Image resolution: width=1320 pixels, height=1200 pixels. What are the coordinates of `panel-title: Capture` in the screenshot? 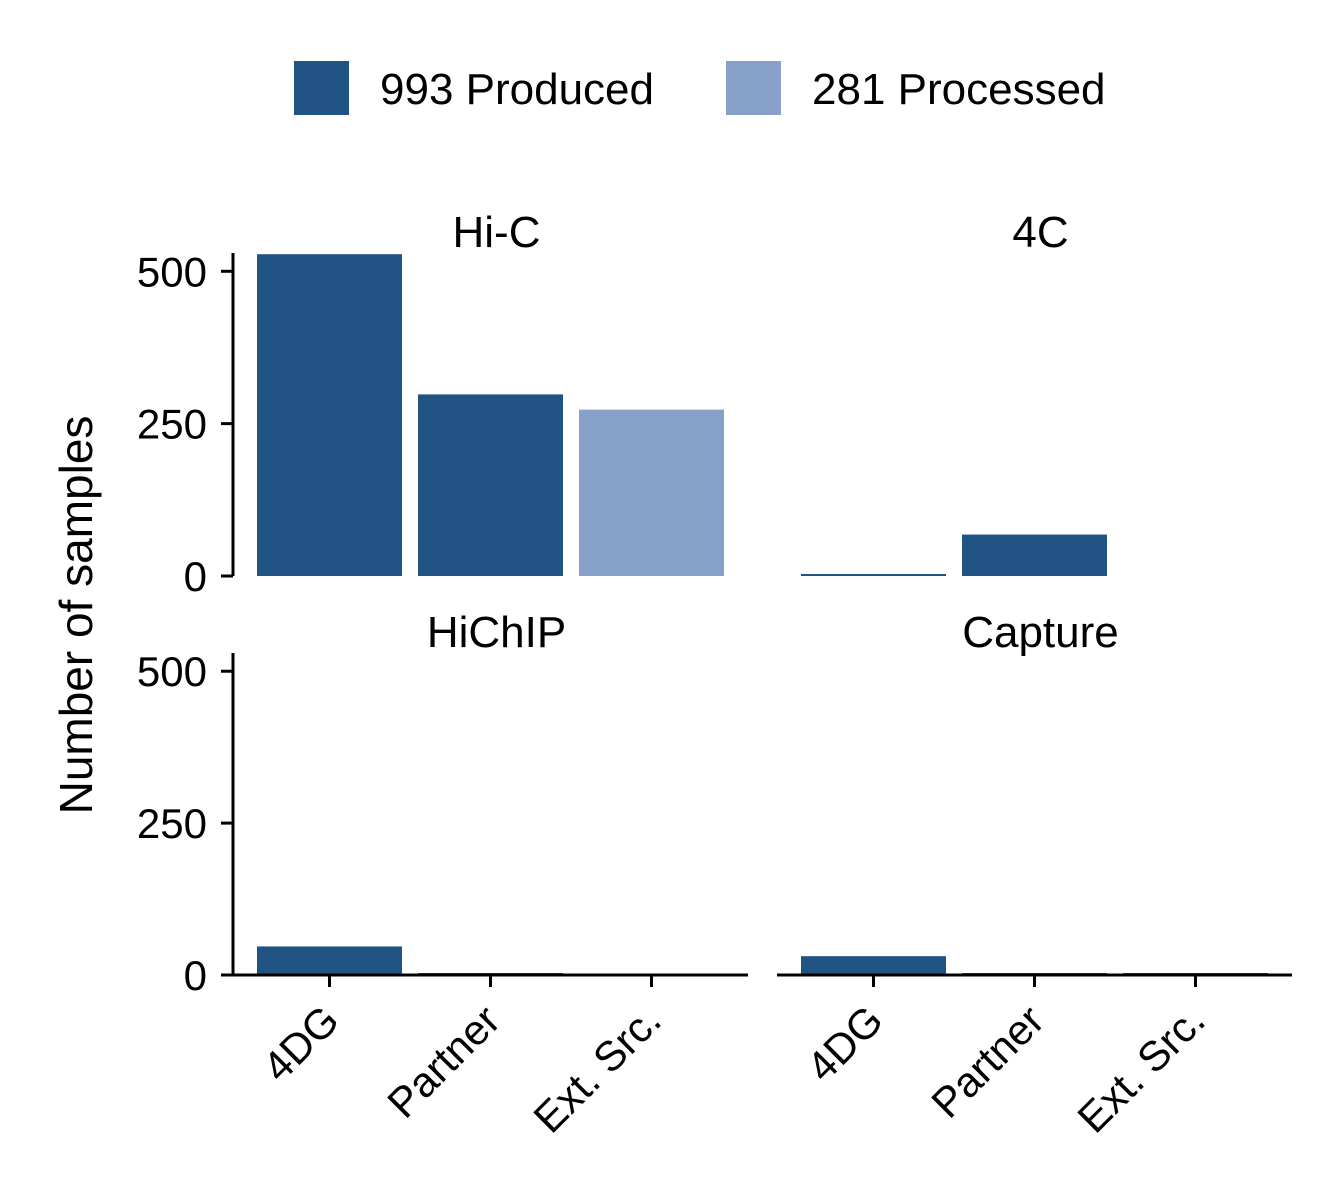 It's located at (1040, 632).